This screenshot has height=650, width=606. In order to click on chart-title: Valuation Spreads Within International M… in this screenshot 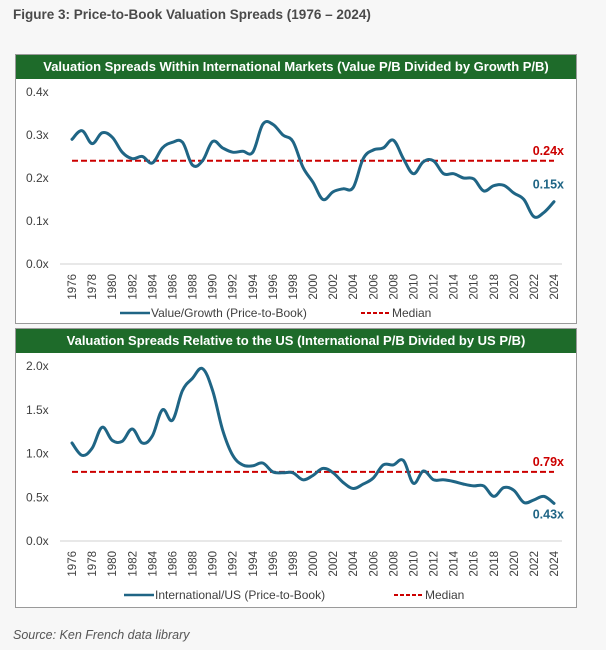, I will do `click(296, 67)`.